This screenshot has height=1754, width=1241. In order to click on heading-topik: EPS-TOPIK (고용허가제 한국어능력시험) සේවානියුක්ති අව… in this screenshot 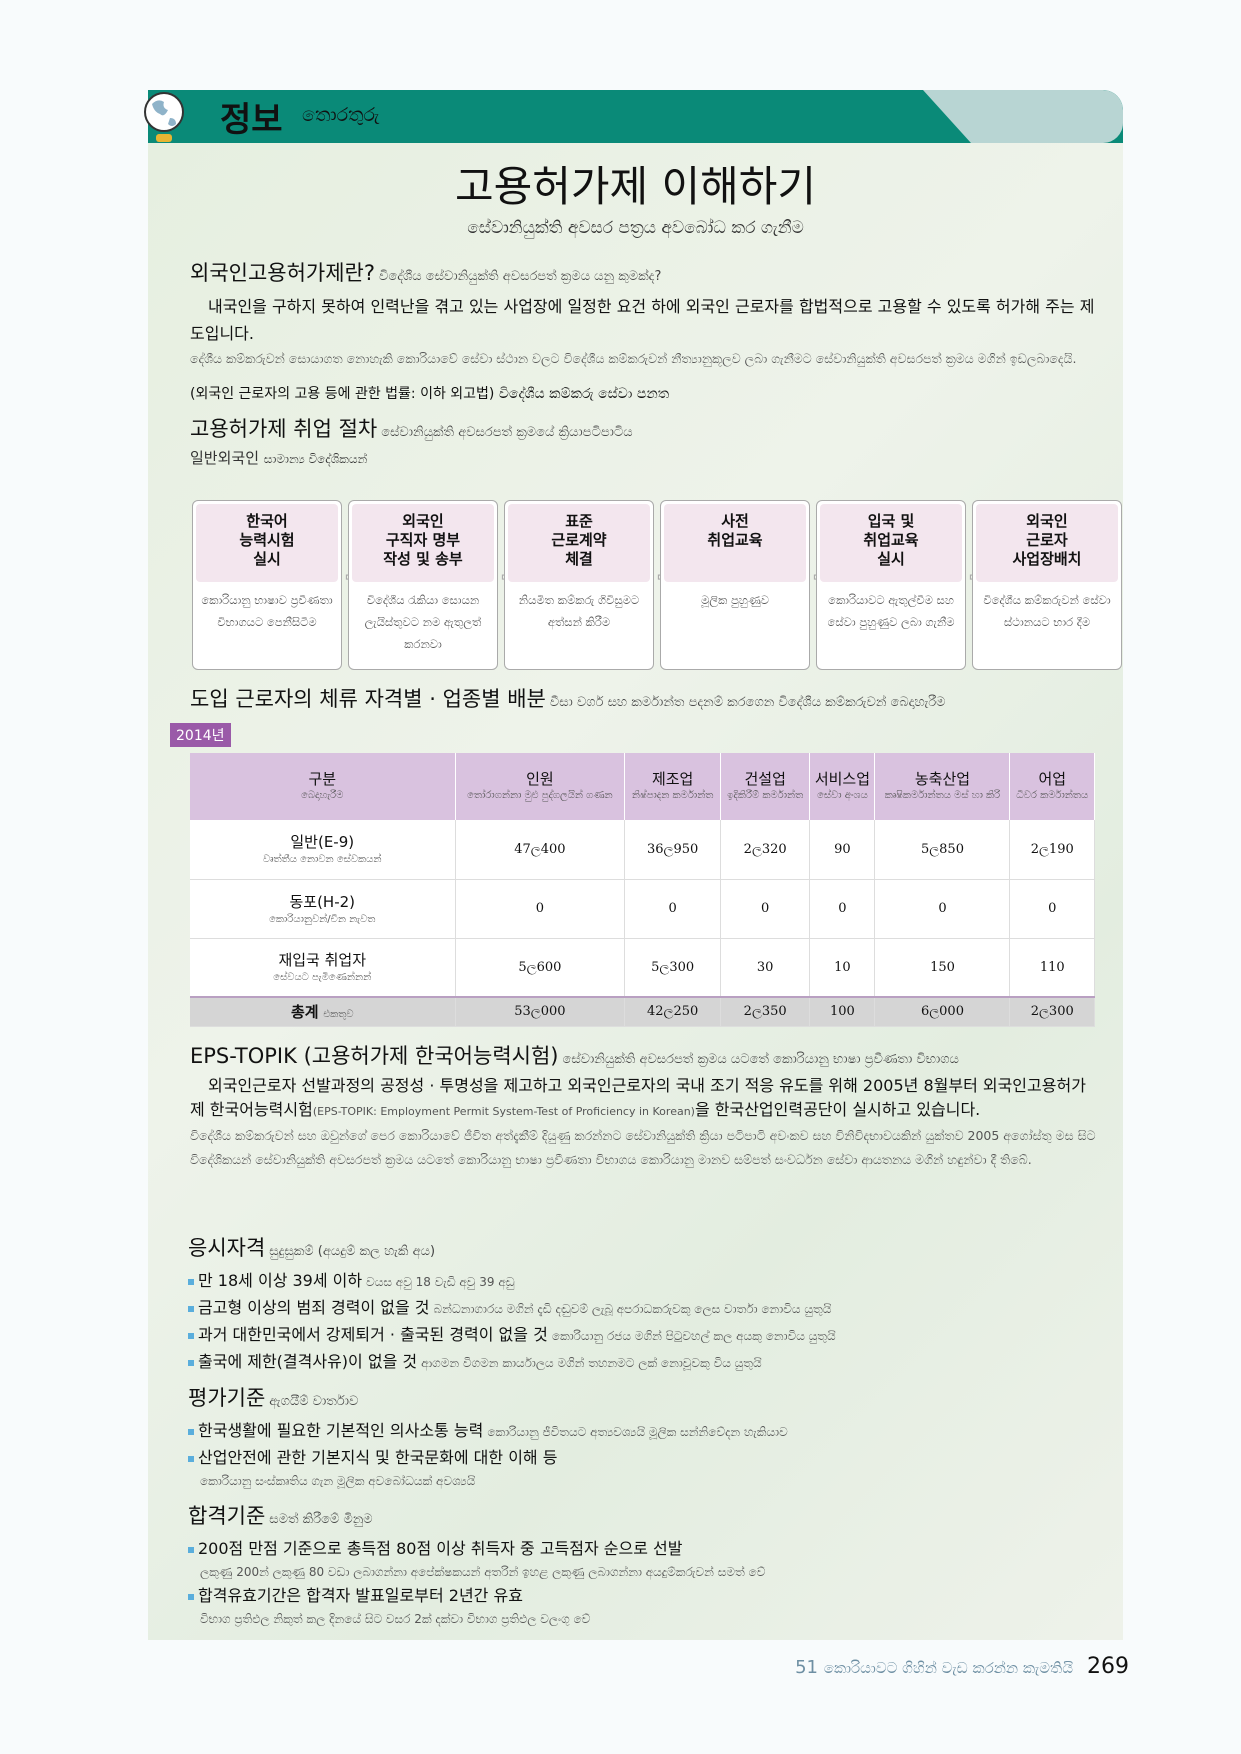, I will do `click(574, 1056)`.